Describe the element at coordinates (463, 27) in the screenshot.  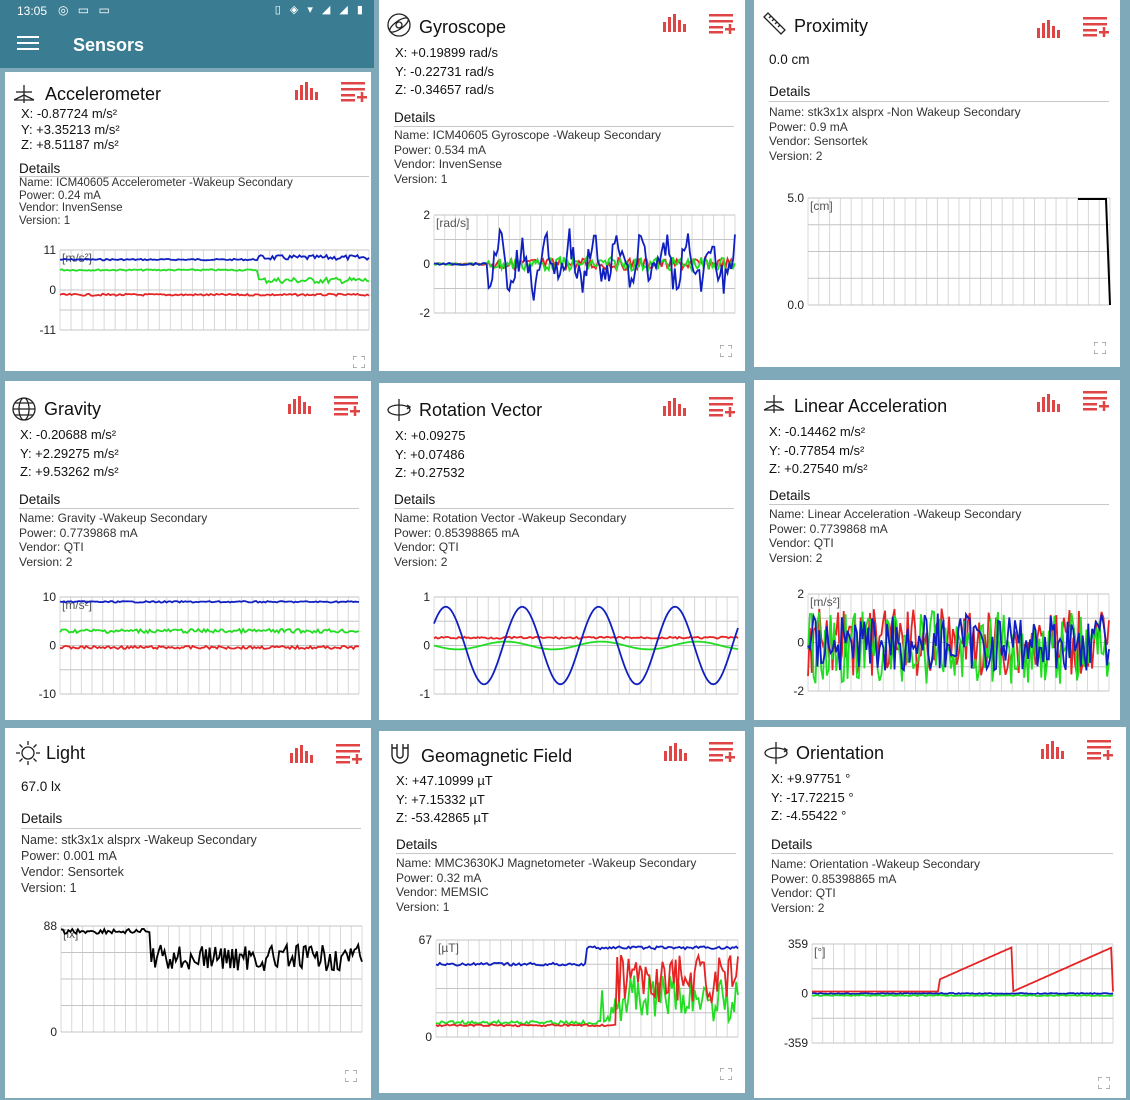
I see `card-title: Gyroscope` at that location.